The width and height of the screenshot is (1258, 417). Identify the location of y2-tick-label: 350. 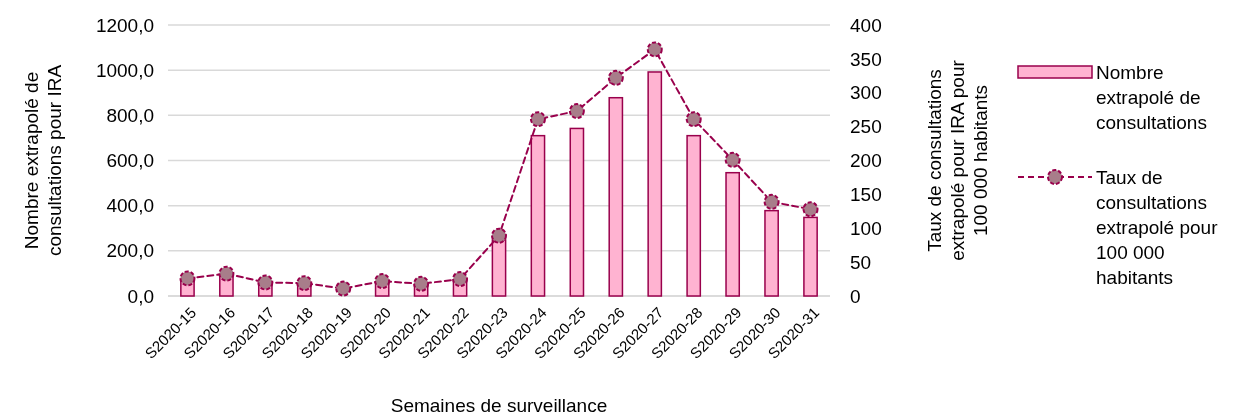
(866, 59).